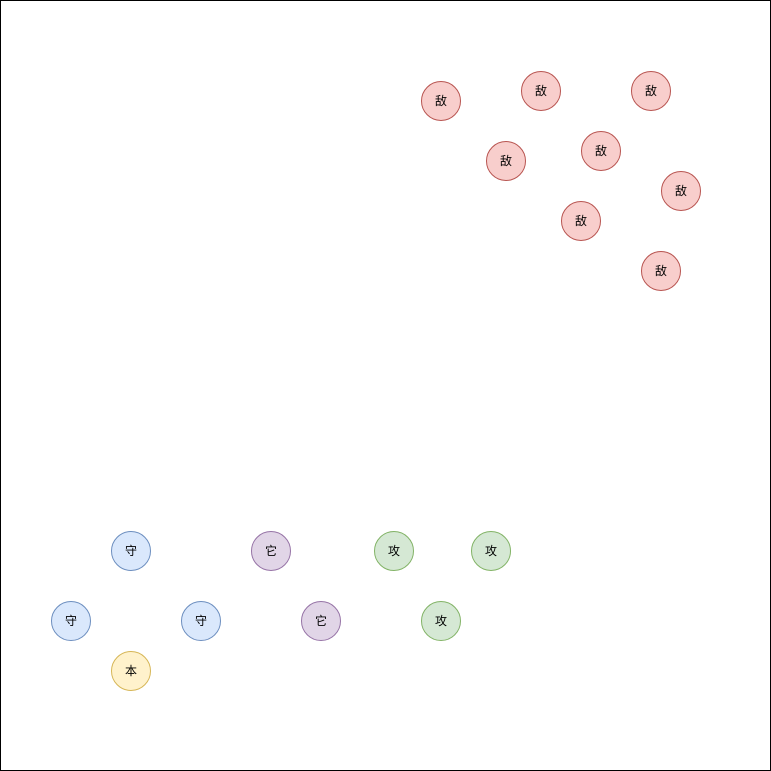 This screenshot has width=771, height=771. Describe the element at coordinates (131, 671) in the screenshot. I see `base-node: 本` at that location.